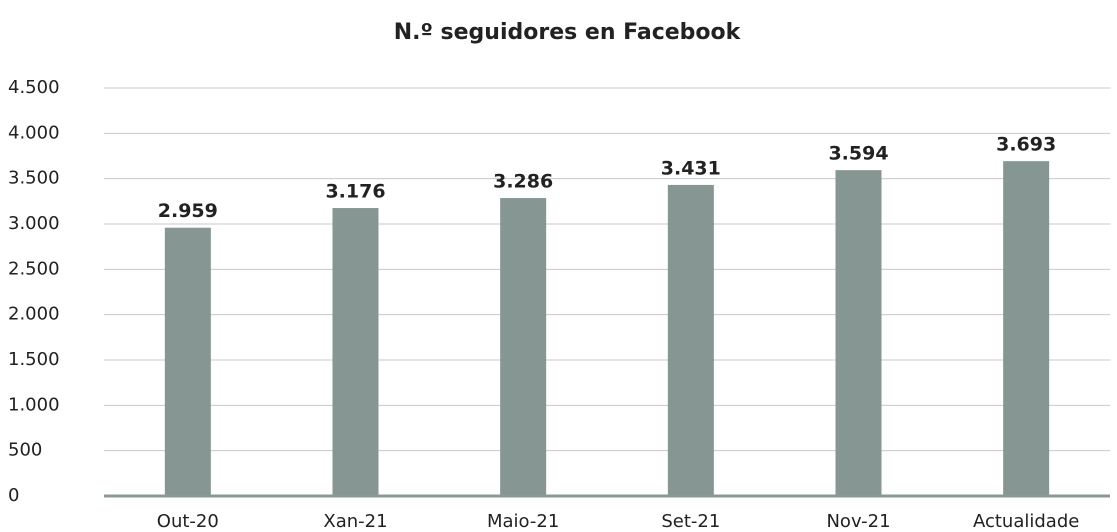  Describe the element at coordinates (858, 154) in the screenshot. I see `data-label: 3.594` at that location.